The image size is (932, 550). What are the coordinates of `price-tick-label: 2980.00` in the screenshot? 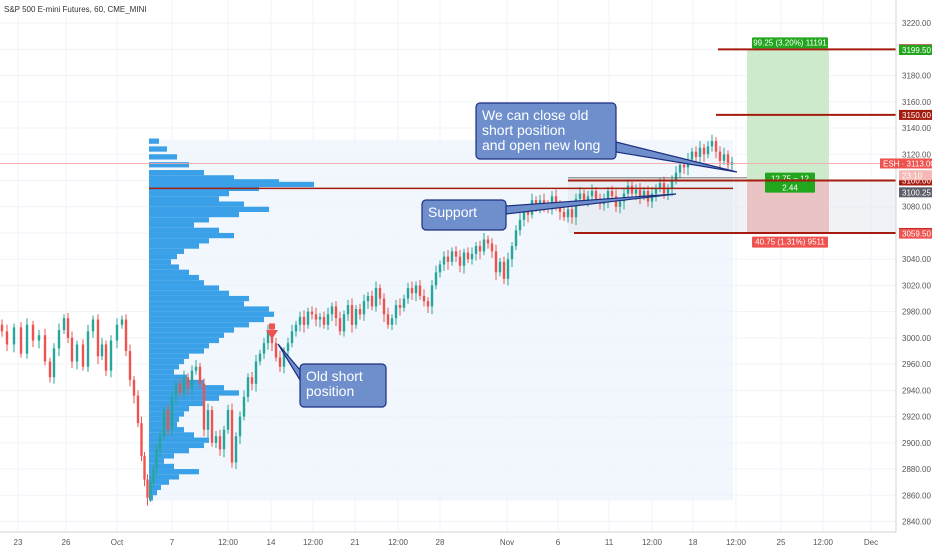 It's located at (916, 312).